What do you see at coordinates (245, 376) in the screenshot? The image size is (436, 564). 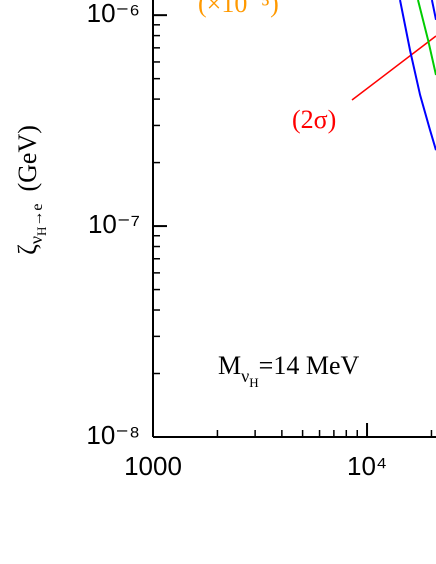 I see `annotation-part: ν` at bounding box center [245, 376].